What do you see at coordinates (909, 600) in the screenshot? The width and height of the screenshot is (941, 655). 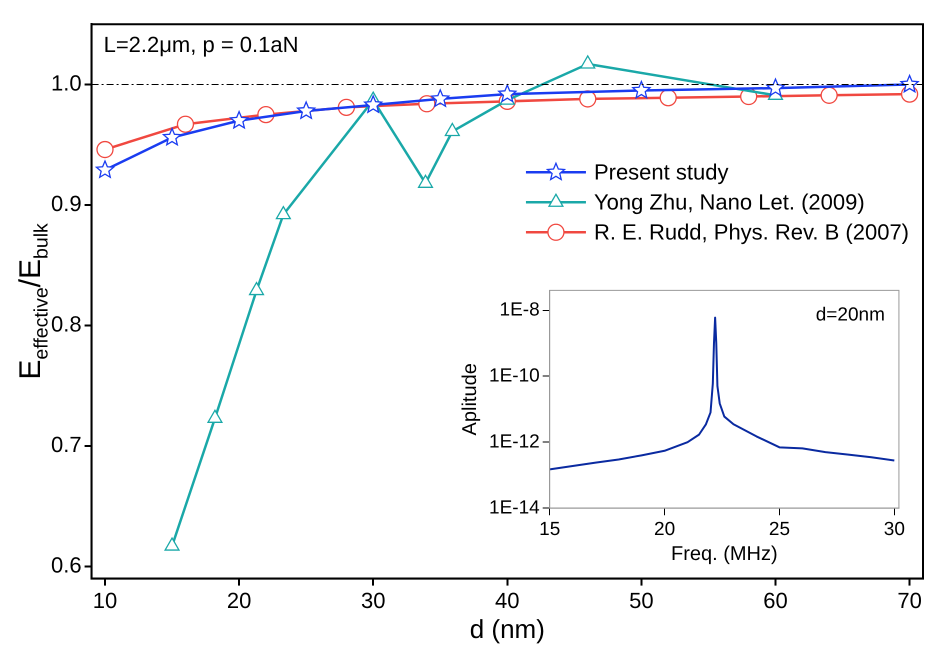 I see `x-tick-label: 70` at bounding box center [909, 600].